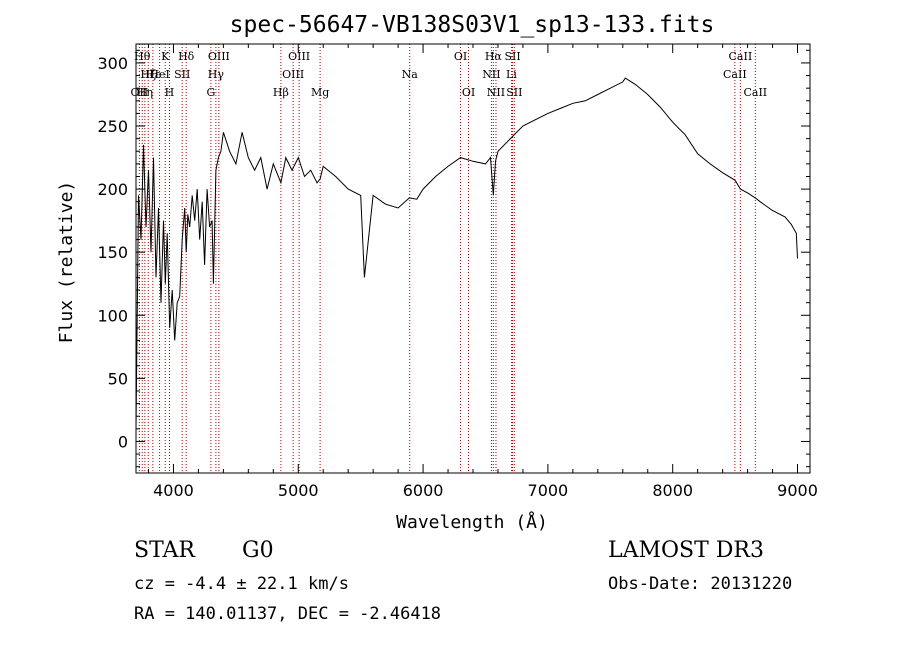 This screenshot has width=900, height=649. What do you see at coordinates (514, 92) in the screenshot?
I see `line-marker-label-25: SII` at bounding box center [514, 92].